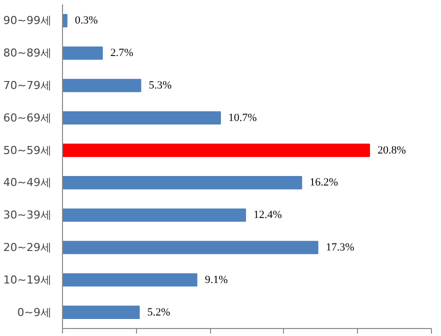  Describe the element at coordinates (242, 118) in the screenshot. I see `data-label: 10.7%` at that location.